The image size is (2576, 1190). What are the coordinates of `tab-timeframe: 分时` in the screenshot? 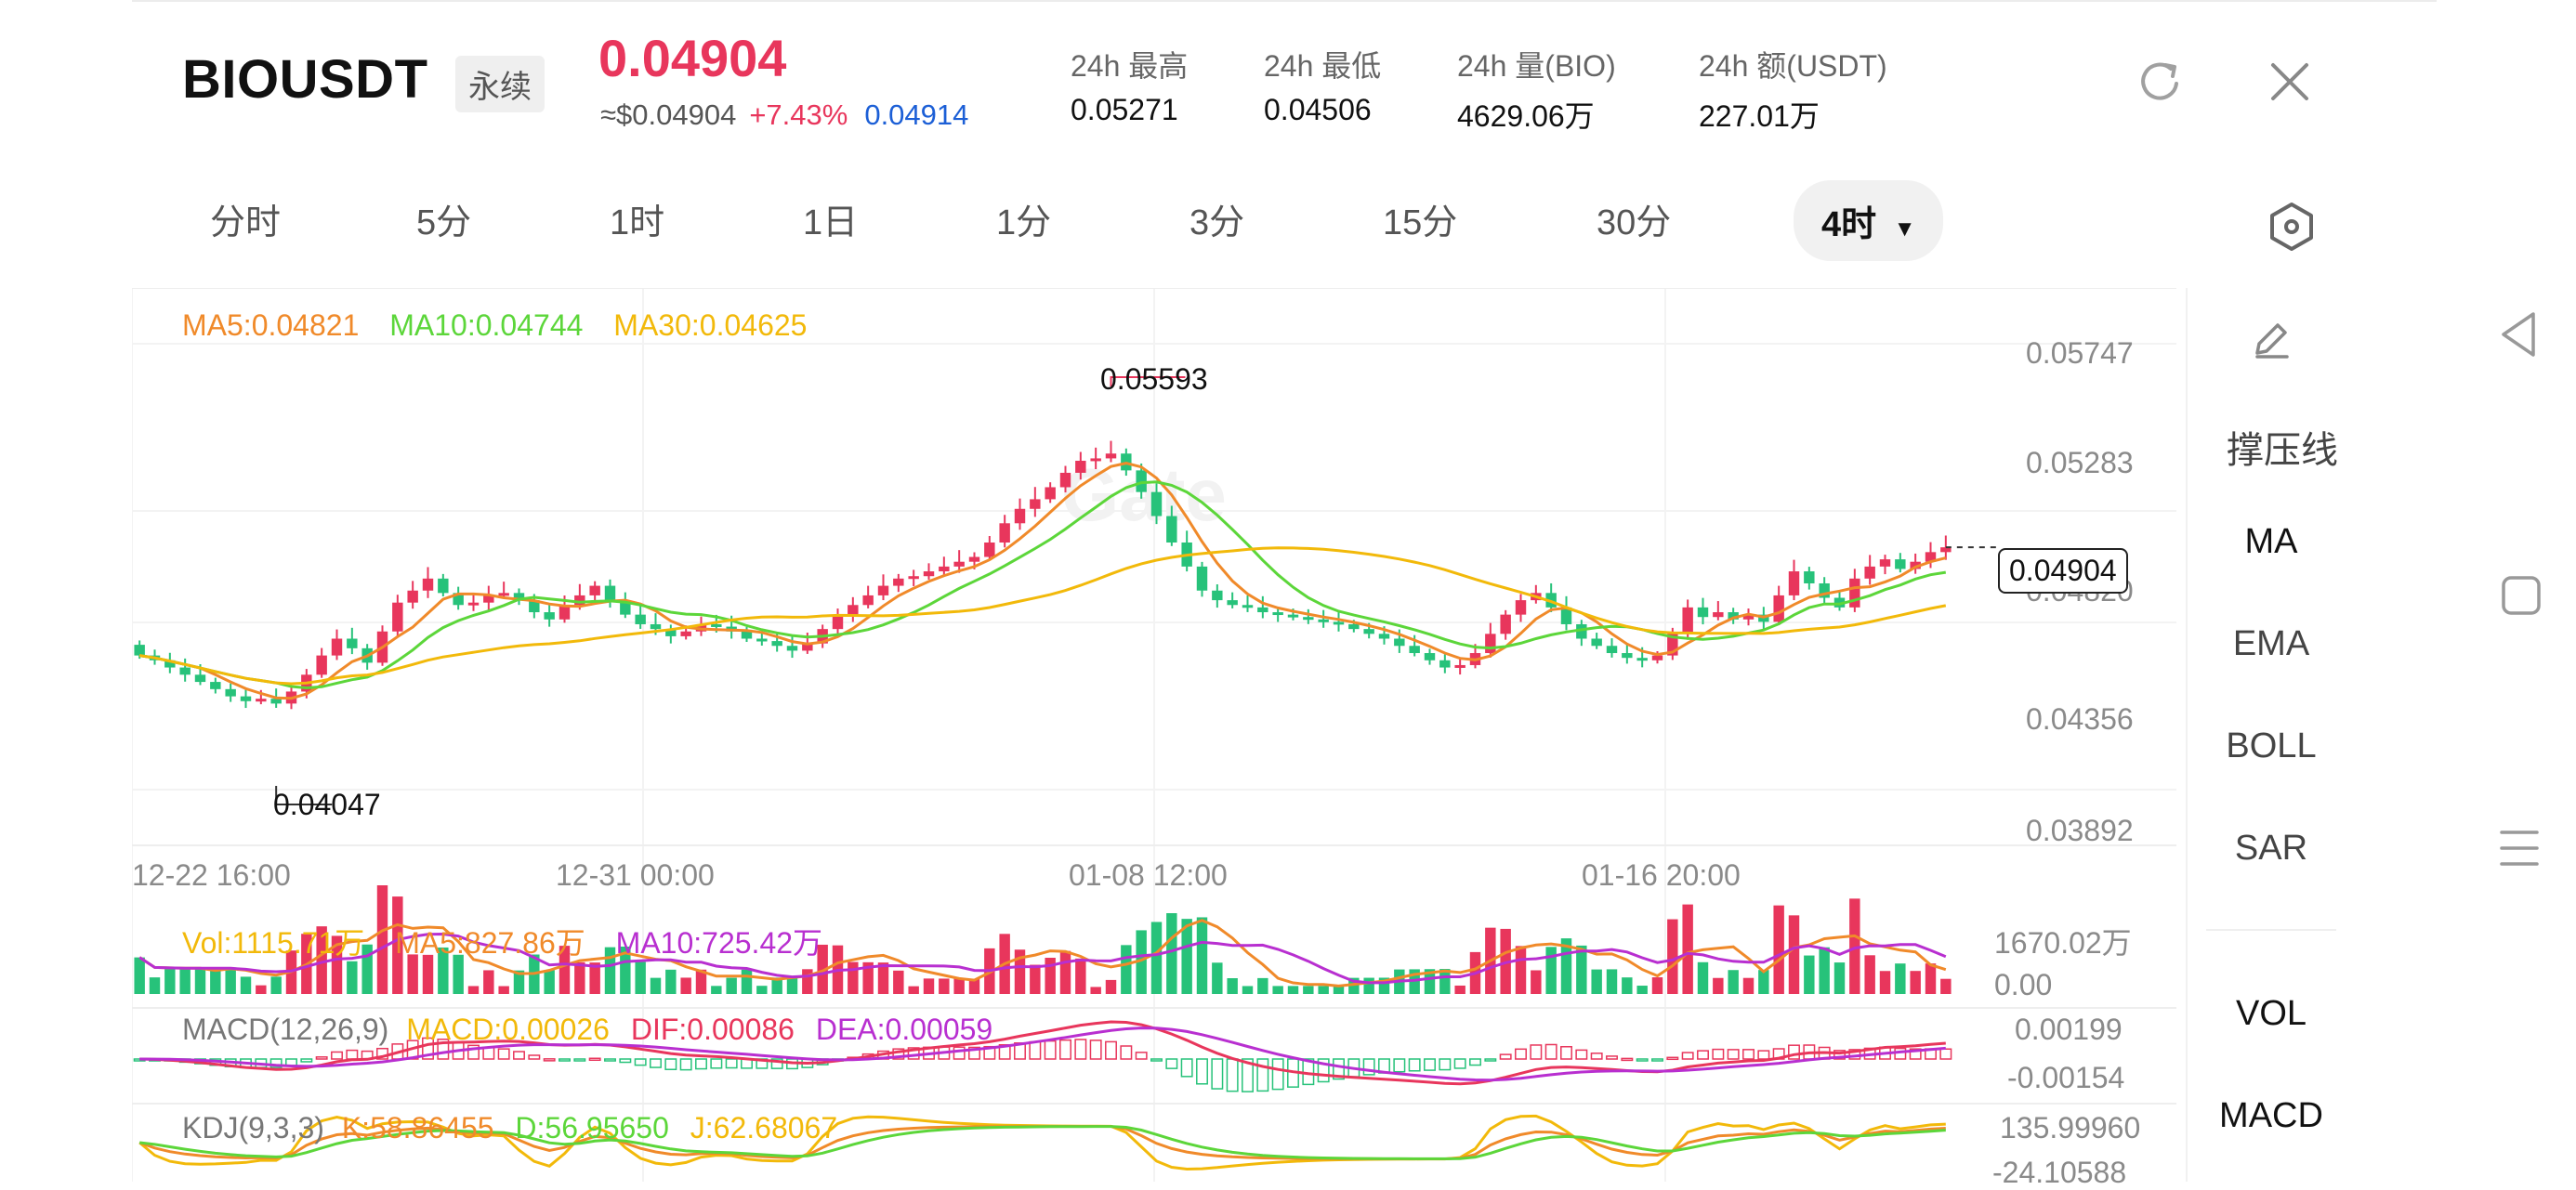 It's located at (246, 222).